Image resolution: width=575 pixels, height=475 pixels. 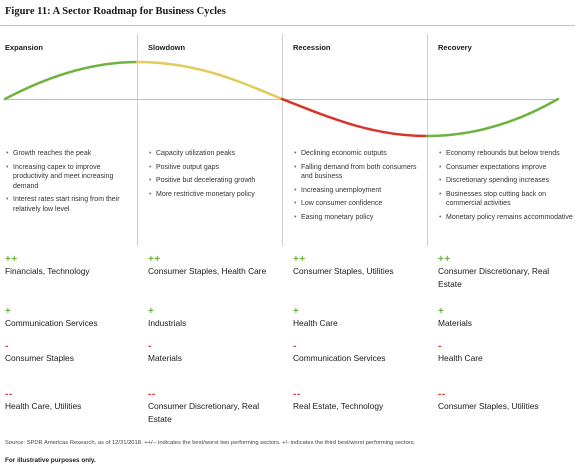 What do you see at coordinates (213, 181) in the screenshot?
I see `list-item: Positive but decelerating growth` at bounding box center [213, 181].